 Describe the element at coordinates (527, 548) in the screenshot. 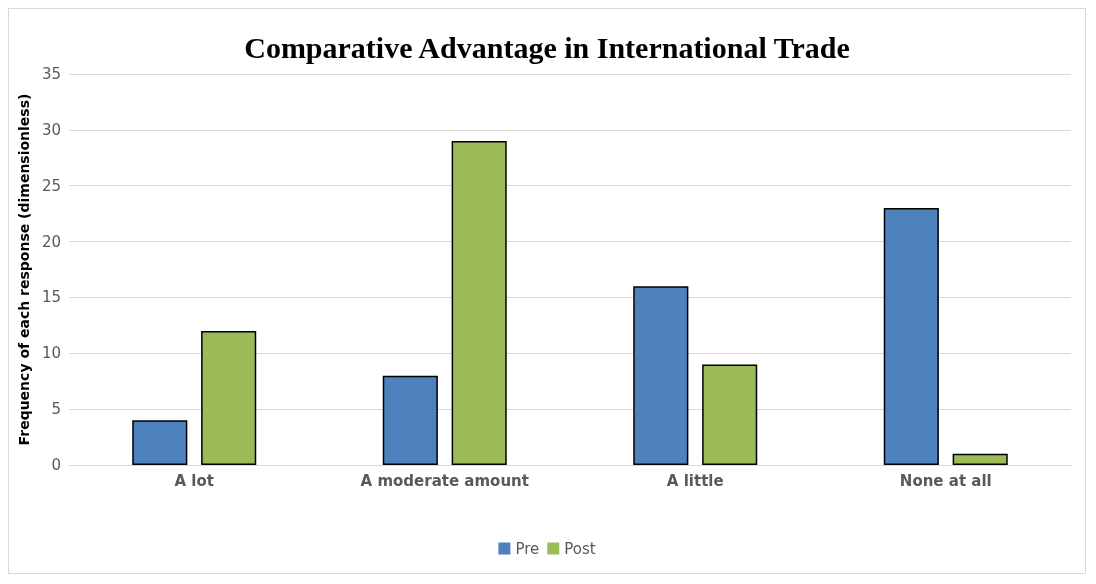

I see `legend-label: Pre` at that location.